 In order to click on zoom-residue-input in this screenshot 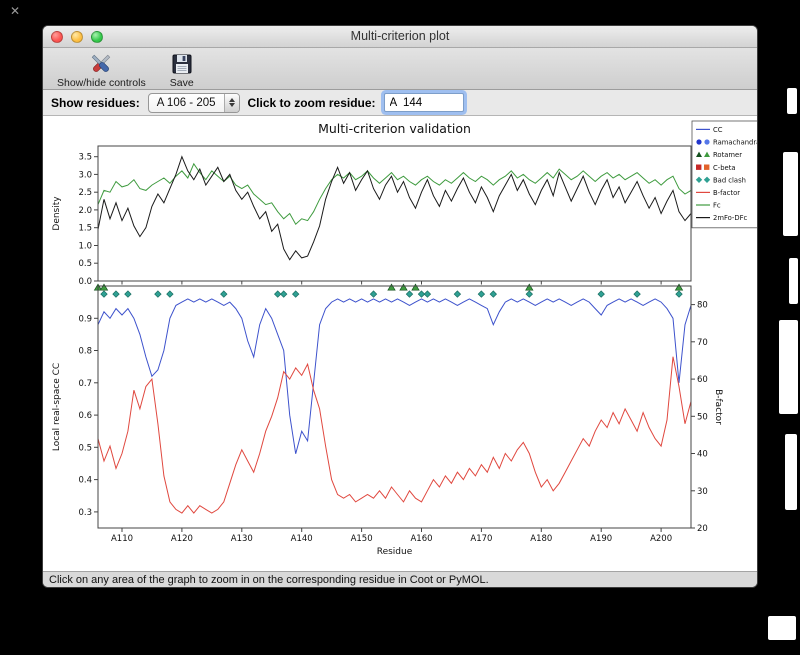, I will do `click(423, 102)`.